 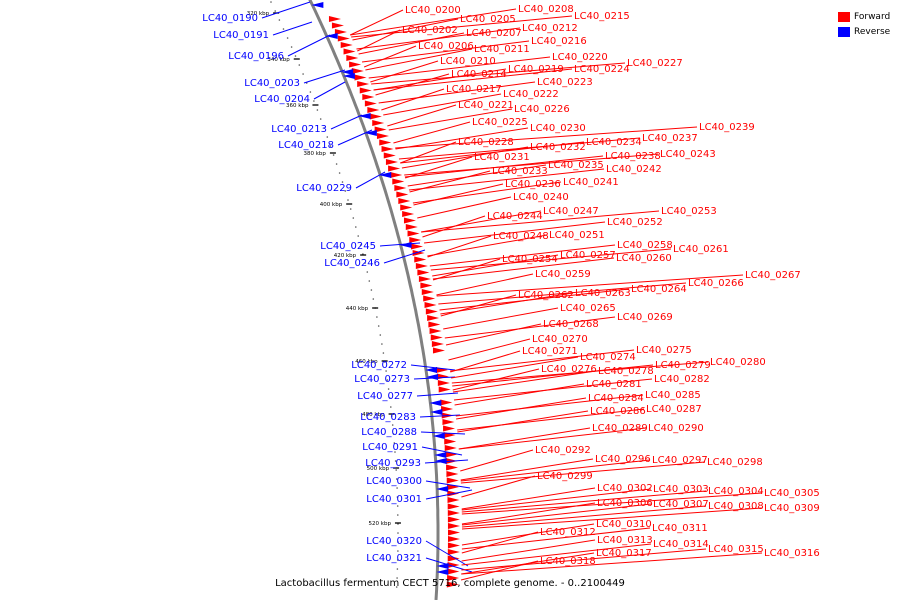 What do you see at coordinates (680, 528) in the screenshot?
I see `forward-gene-label: LC40_0311` at bounding box center [680, 528].